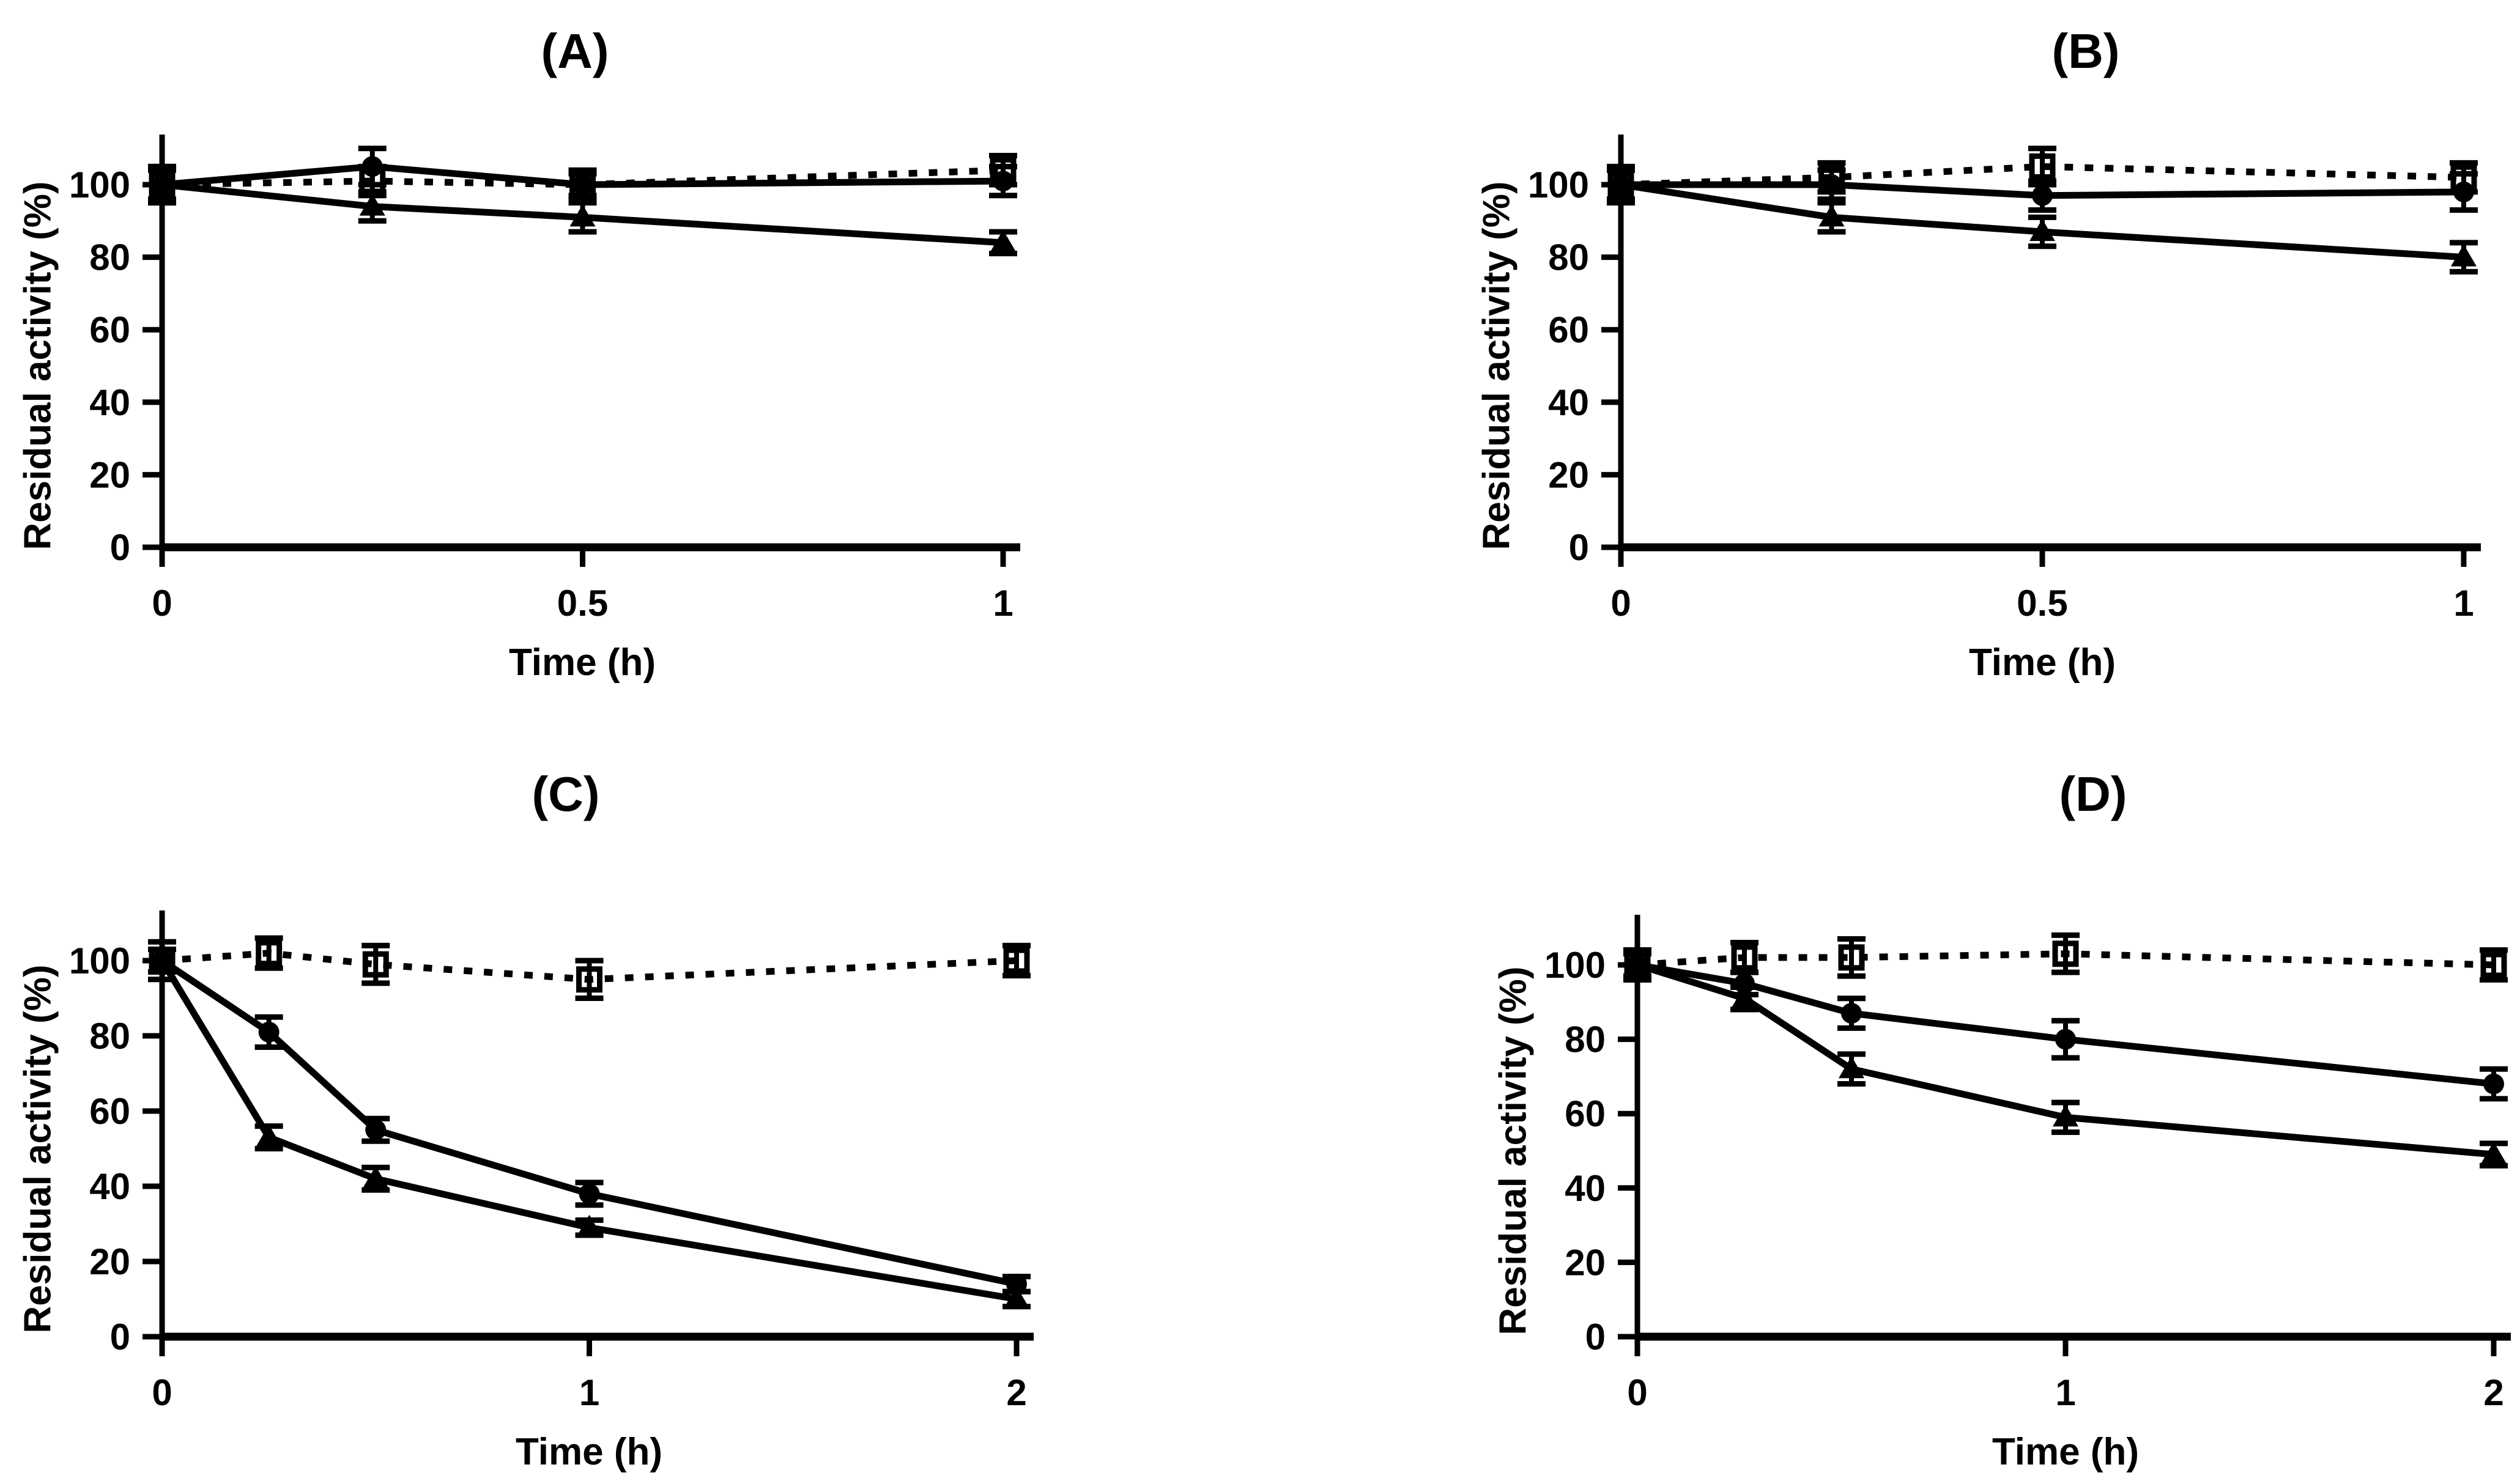  What do you see at coordinates (1513, 1150) in the screenshot?
I see `panel-d-y-axis-label: Residual activity (%)` at bounding box center [1513, 1150].